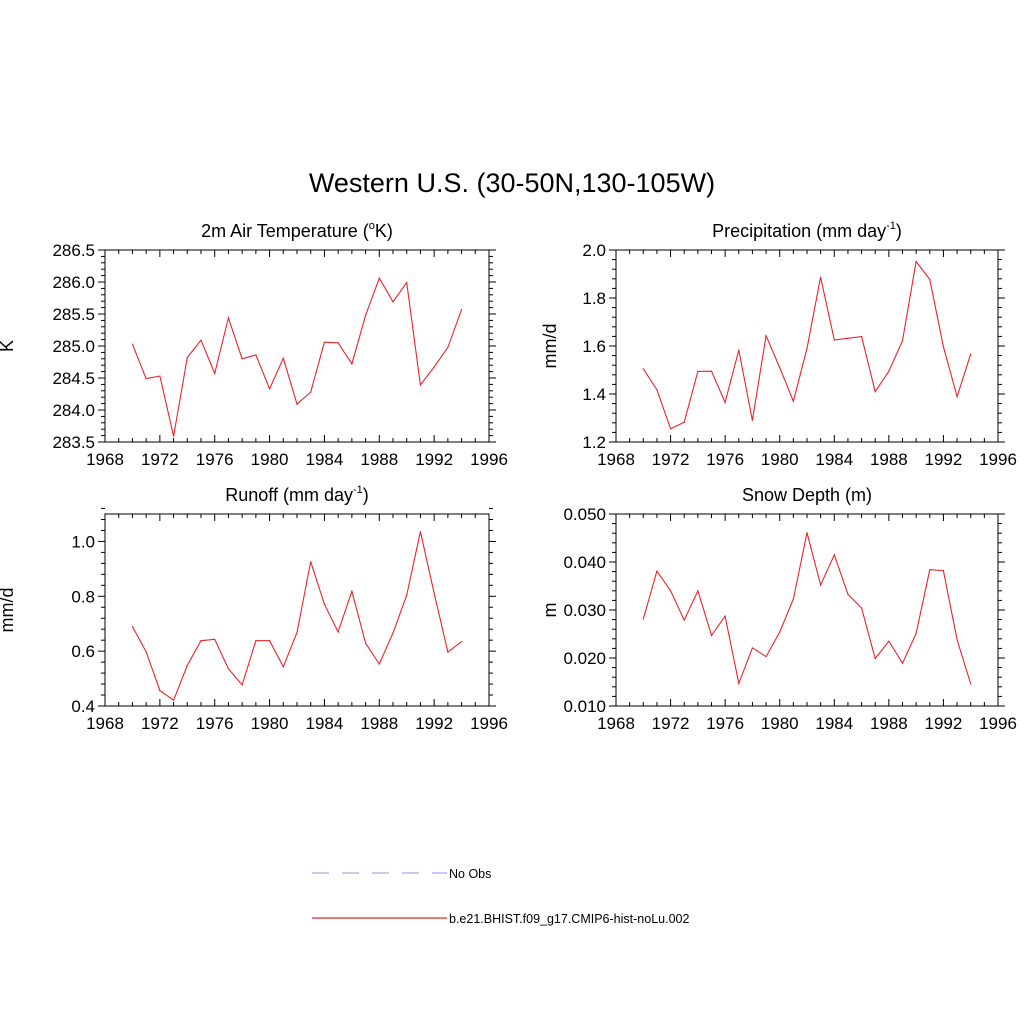 Image resolution: width=1024 pixels, height=1024 pixels. I want to click on y-tick-label: 1.0, so click(83, 541).